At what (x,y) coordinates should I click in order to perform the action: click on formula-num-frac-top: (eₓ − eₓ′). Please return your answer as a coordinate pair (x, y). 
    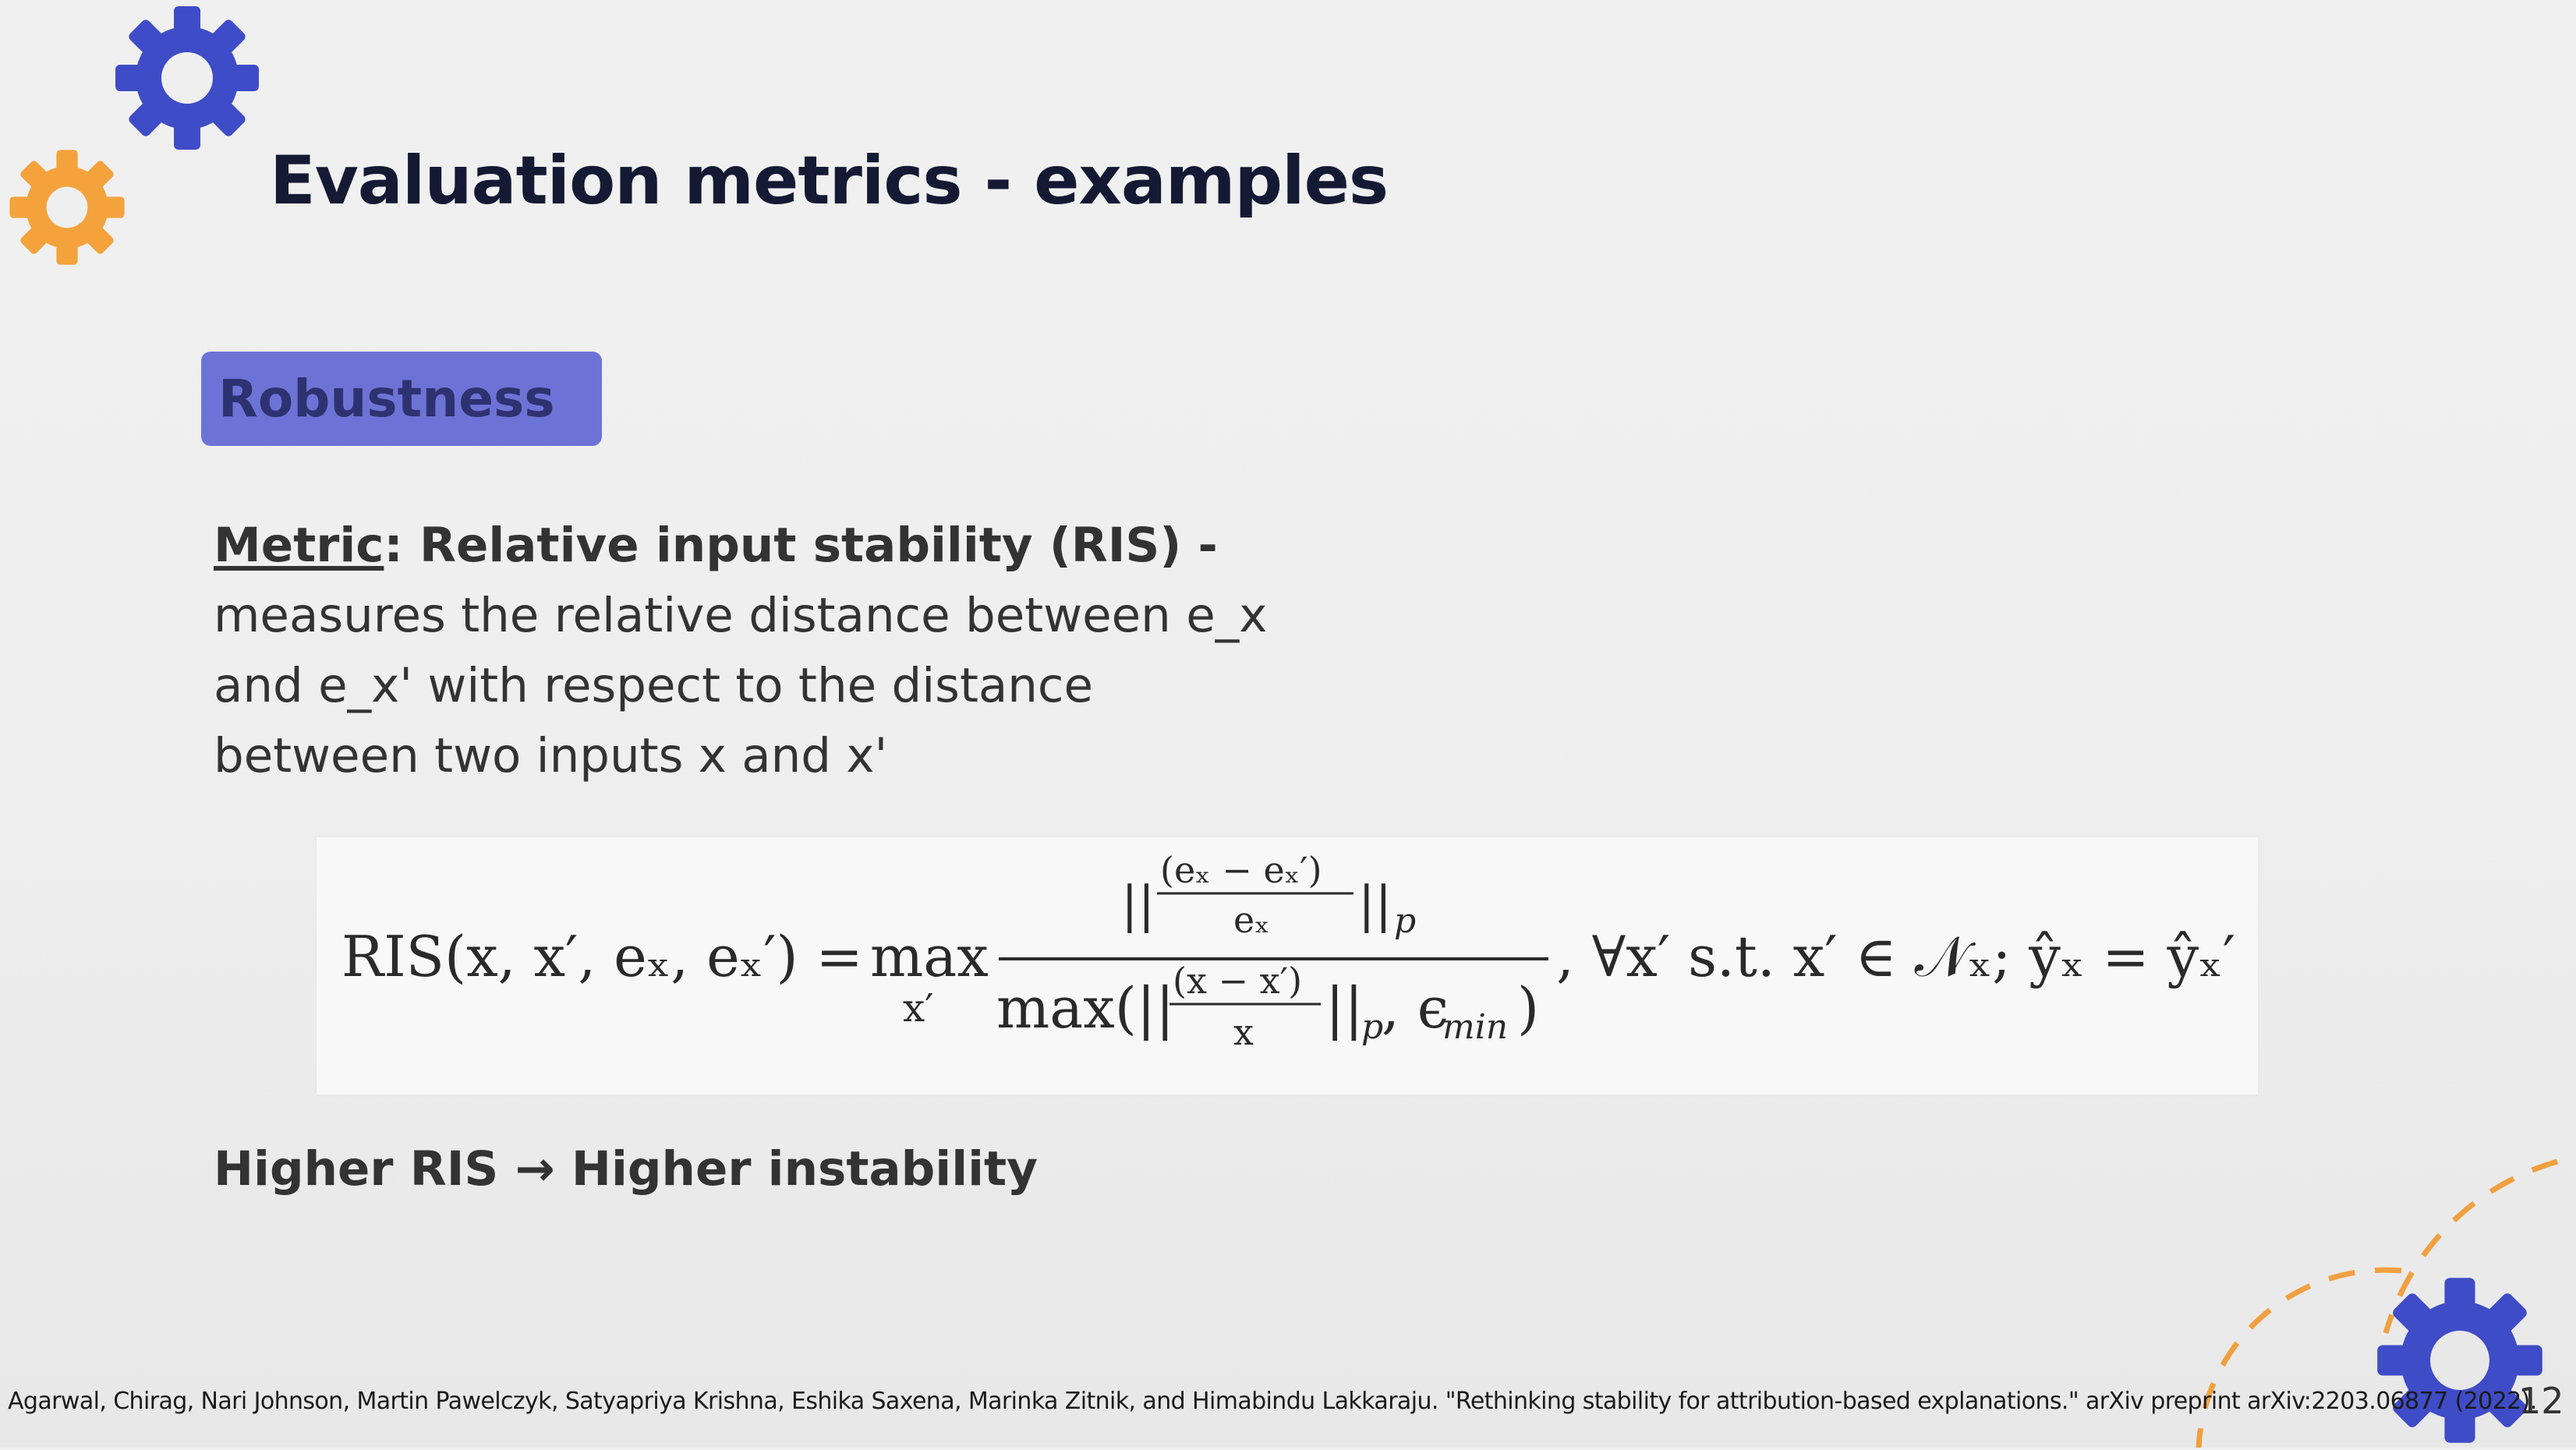
    Looking at the image, I should click on (1241, 870).